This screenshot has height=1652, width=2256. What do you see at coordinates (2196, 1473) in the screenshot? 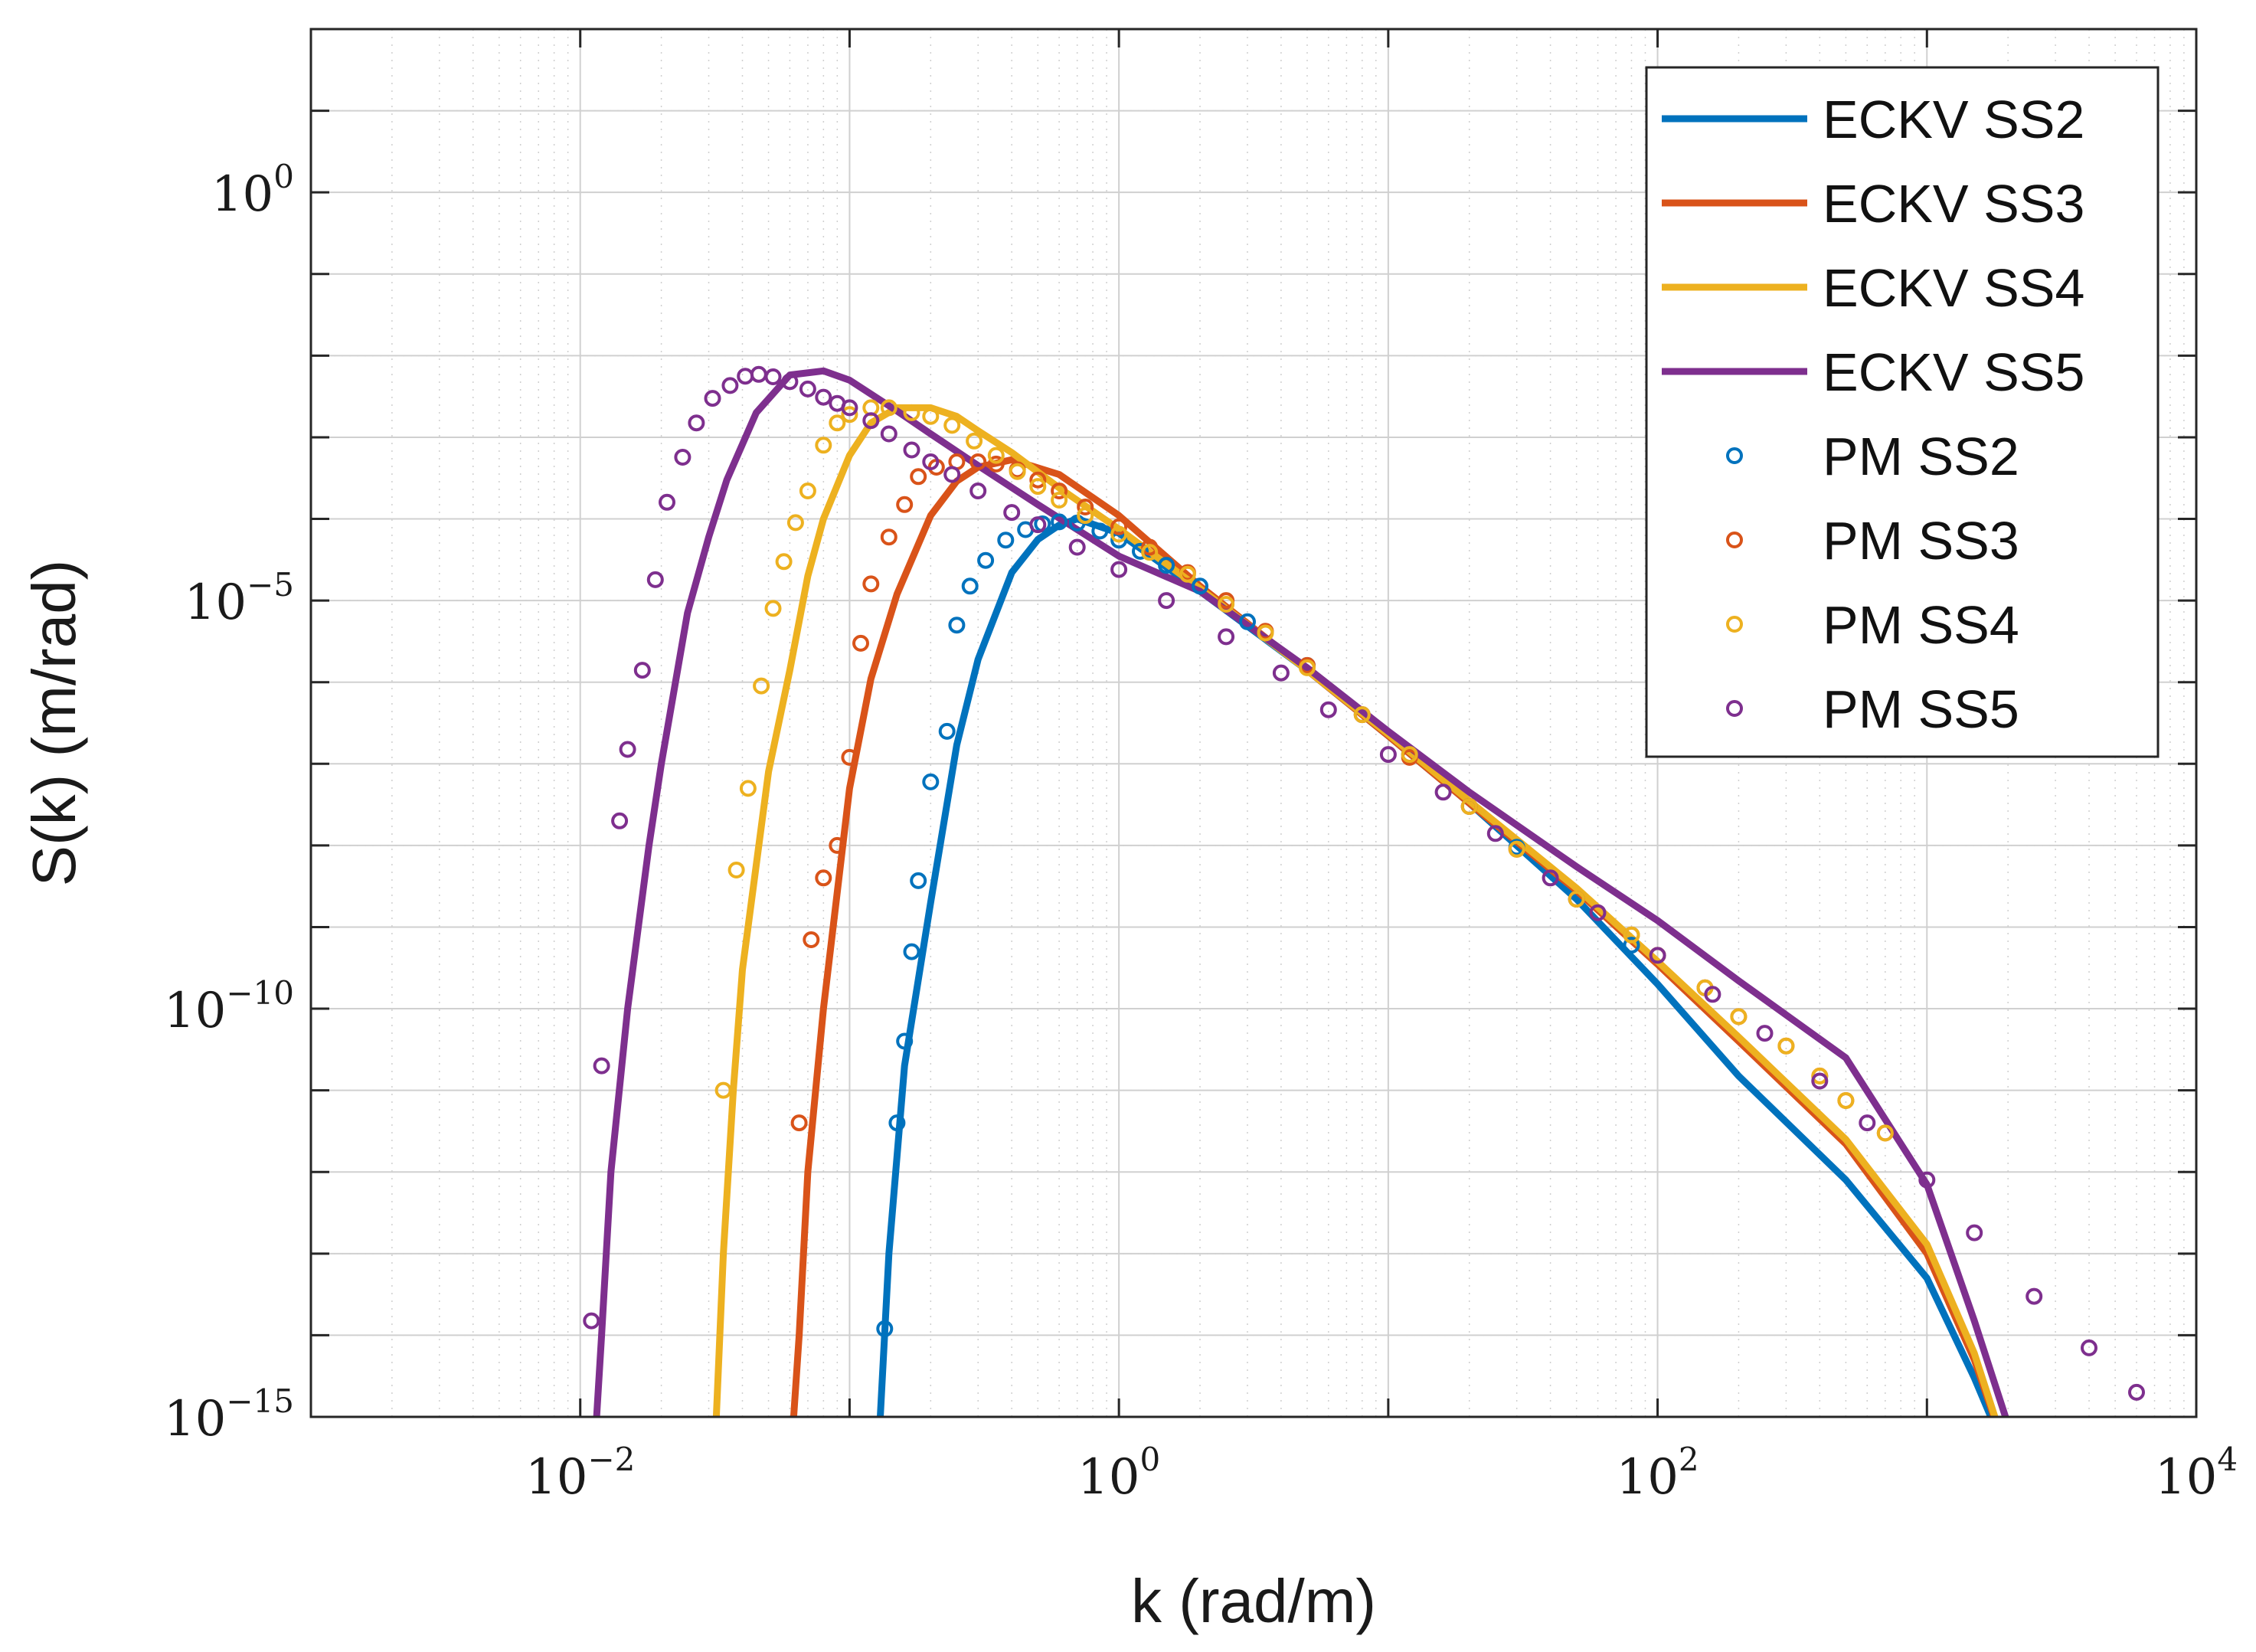
I see `x-tick-label: 10⁴` at bounding box center [2196, 1473].